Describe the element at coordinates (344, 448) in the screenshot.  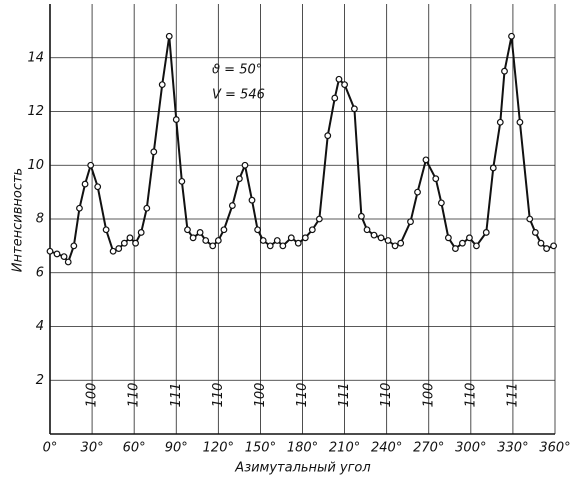
I see `x-tick-label: 210°` at that location.